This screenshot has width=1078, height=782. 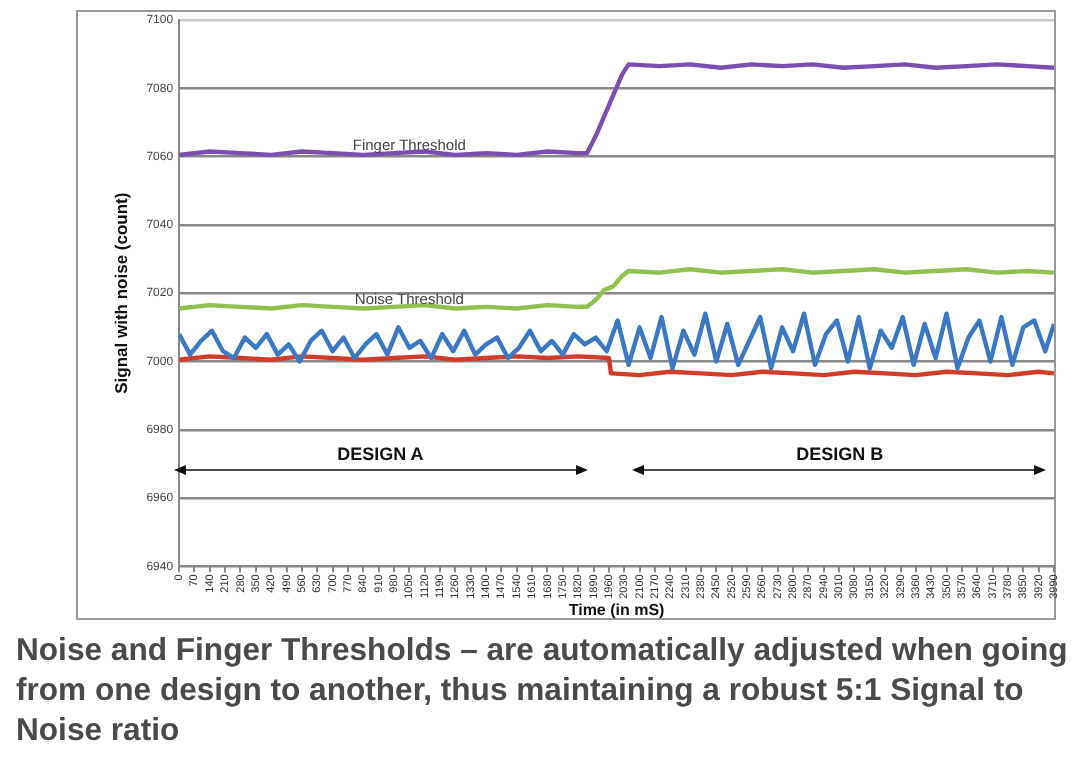 What do you see at coordinates (120, 293) in the screenshot?
I see `y-axis-title: Signal with noise (count)` at bounding box center [120, 293].